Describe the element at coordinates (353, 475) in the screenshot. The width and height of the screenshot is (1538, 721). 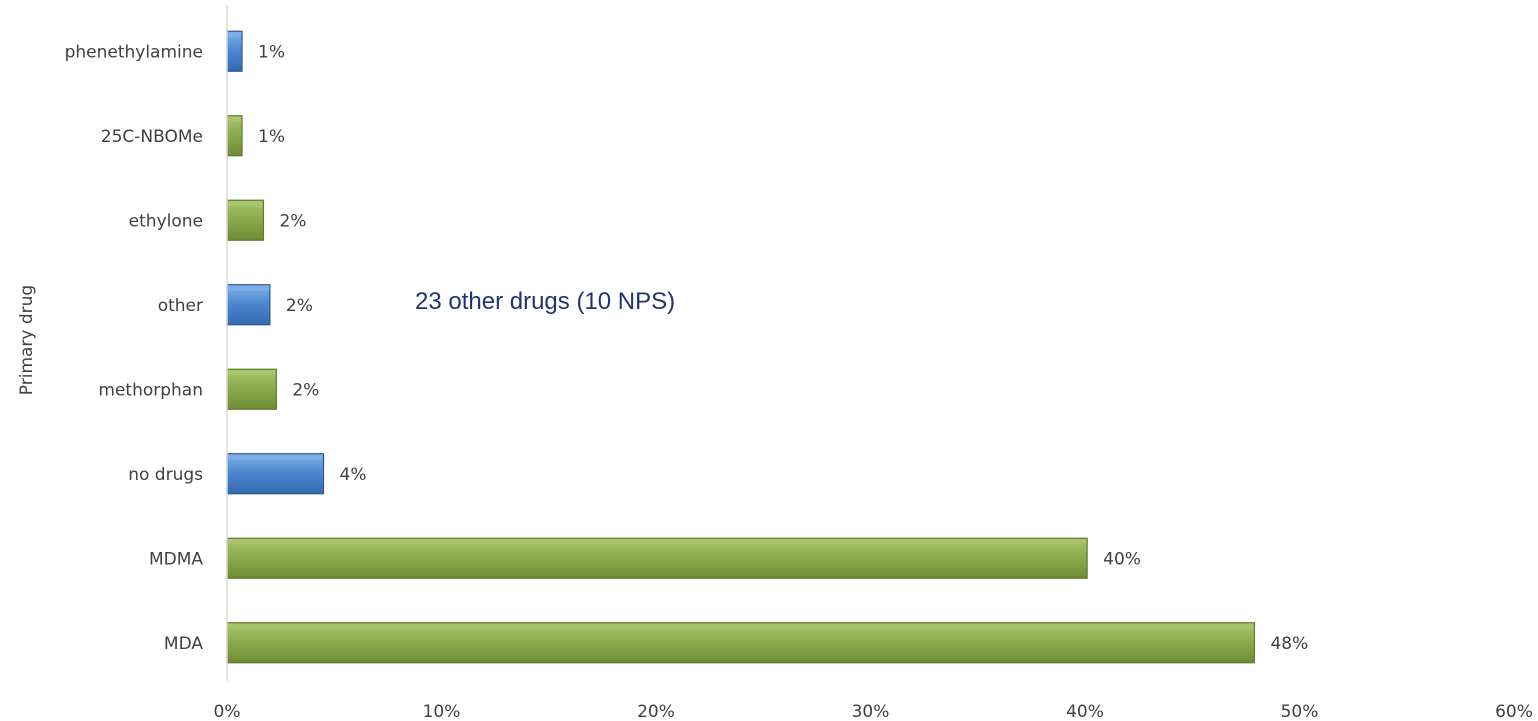
I see `data-label: 4%` at that location.